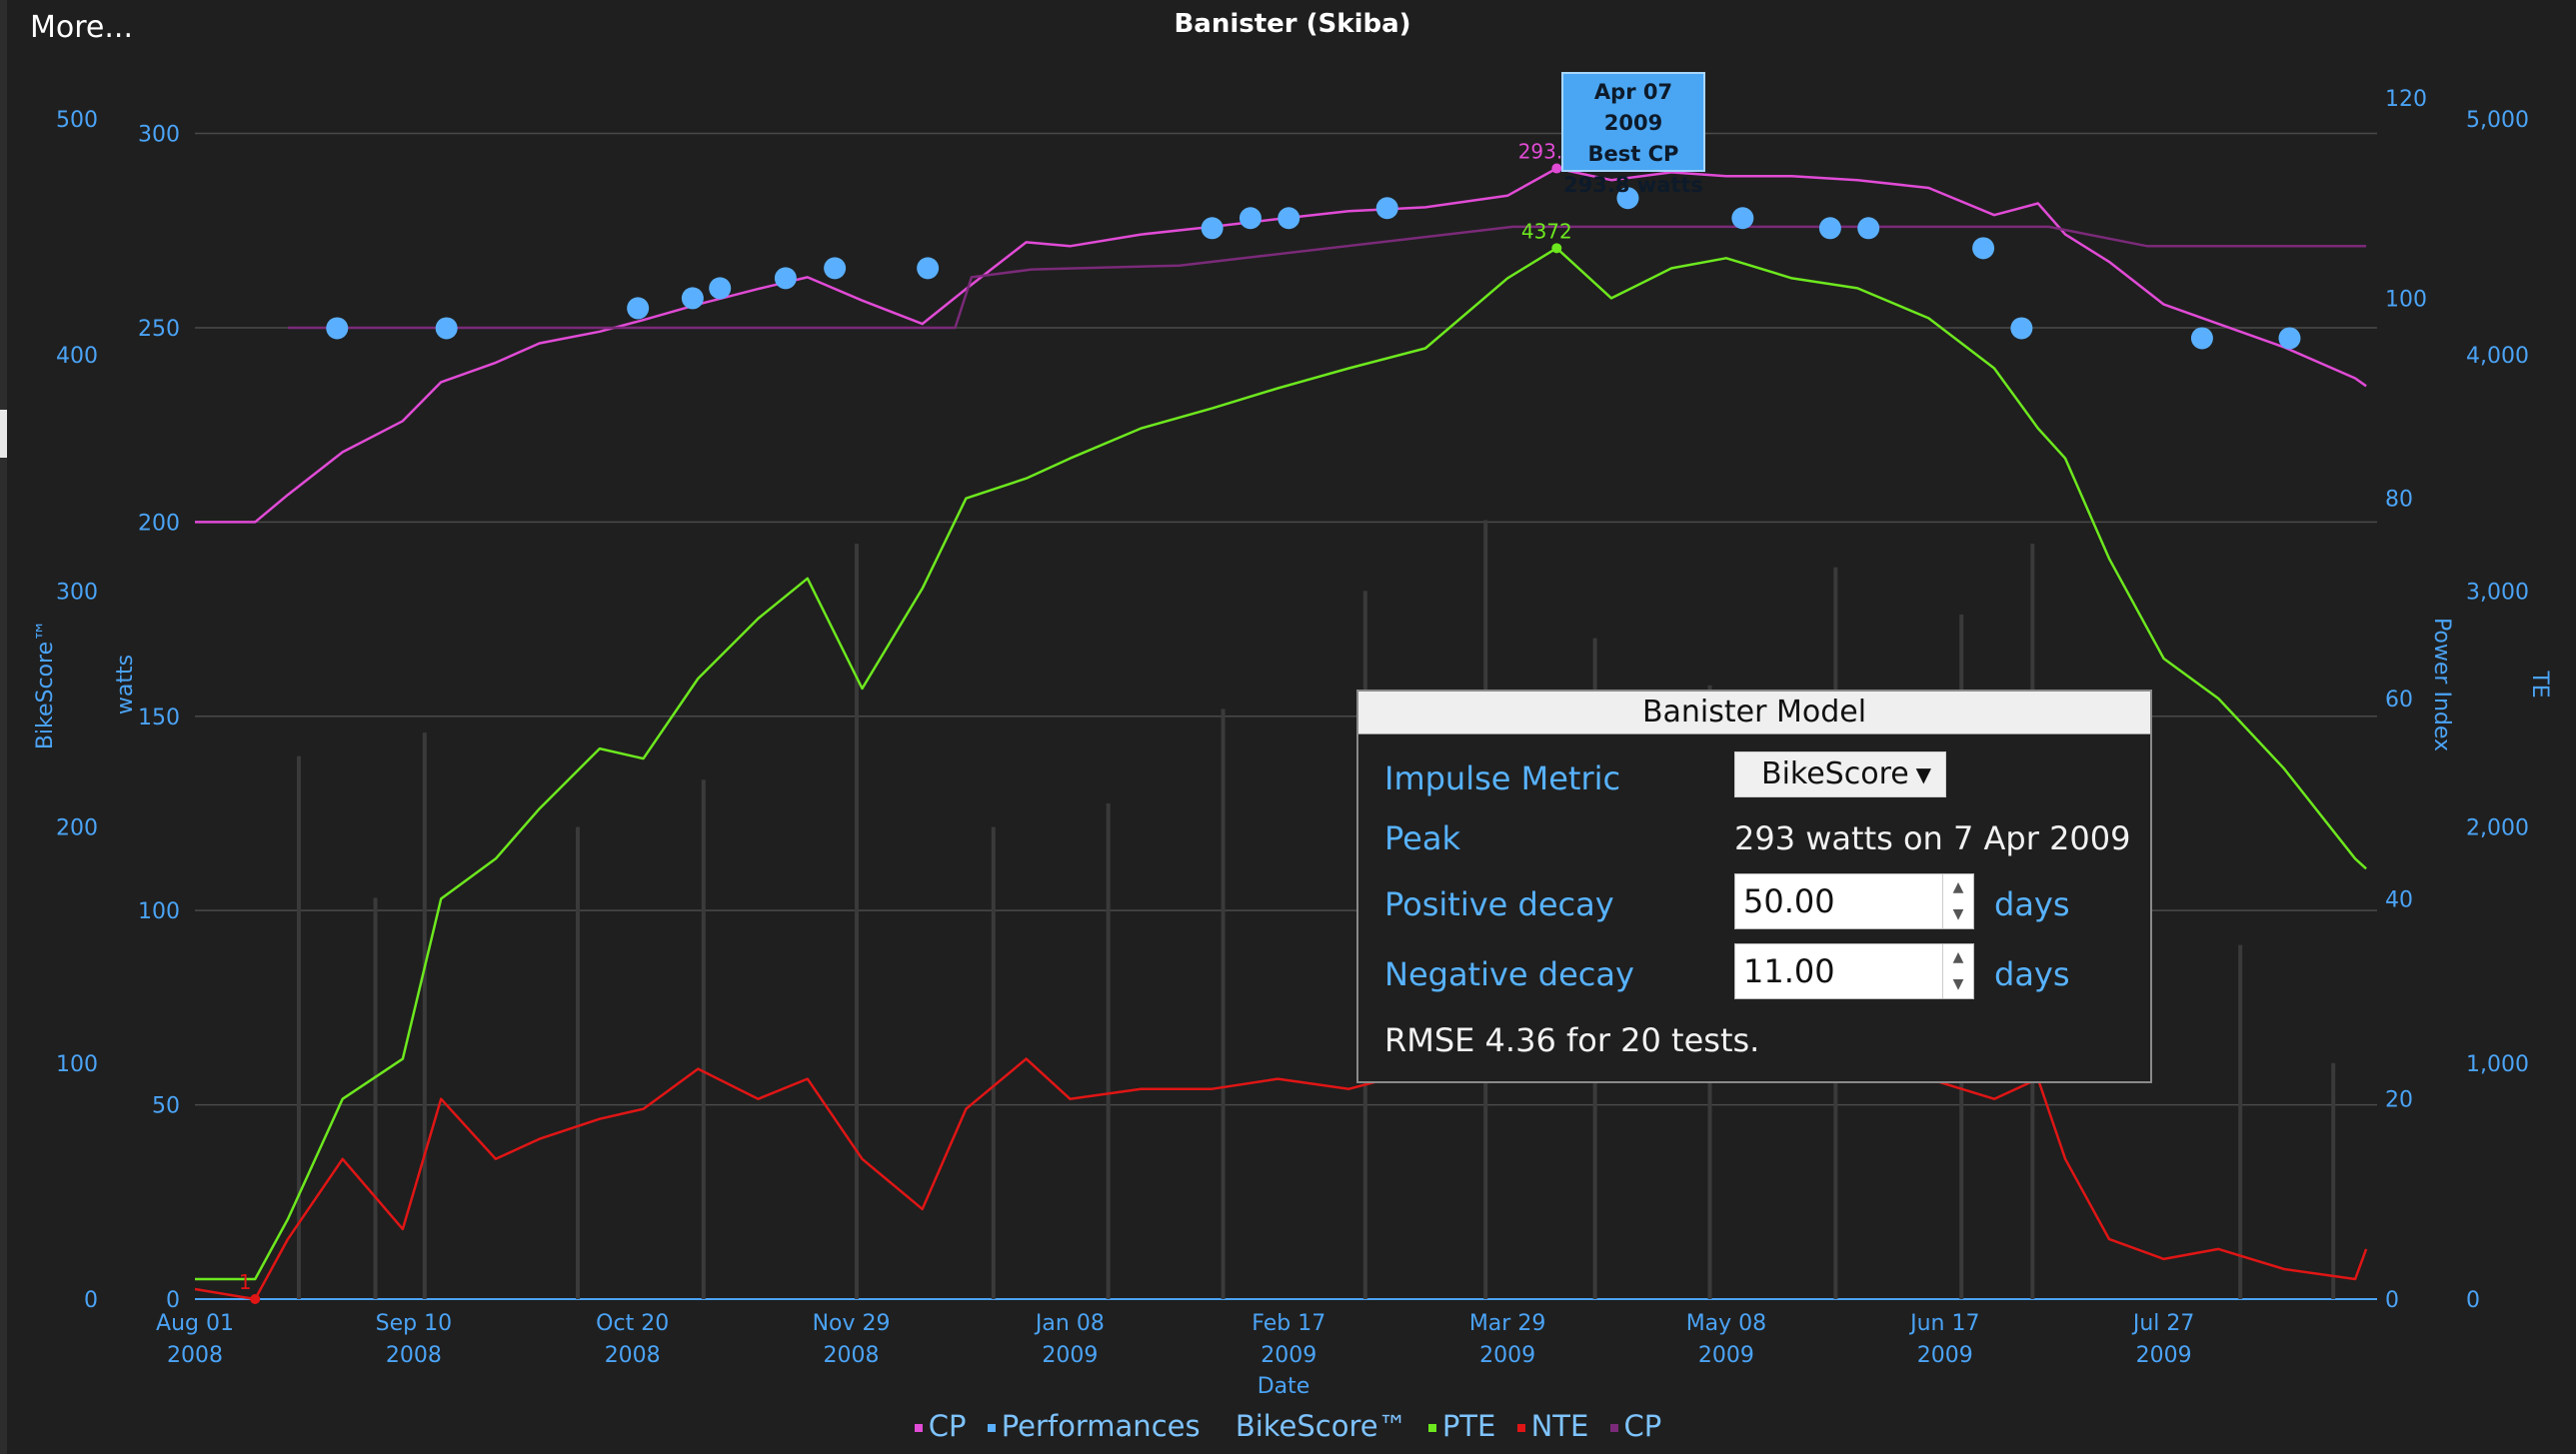 The image size is (2576, 1454). Describe the element at coordinates (77, 356) in the screenshot. I see `y-tick-label: 400` at that location.